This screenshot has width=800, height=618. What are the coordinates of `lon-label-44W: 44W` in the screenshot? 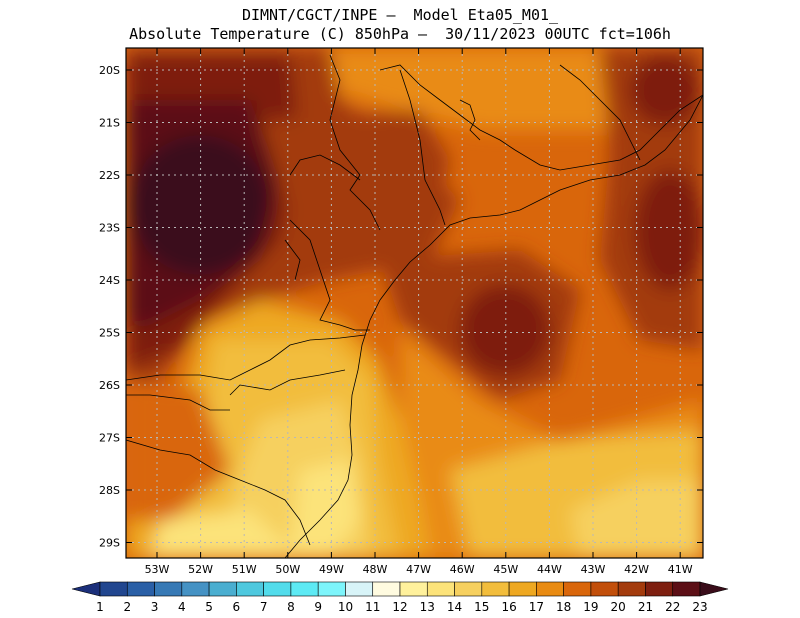 It's located at (549, 569).